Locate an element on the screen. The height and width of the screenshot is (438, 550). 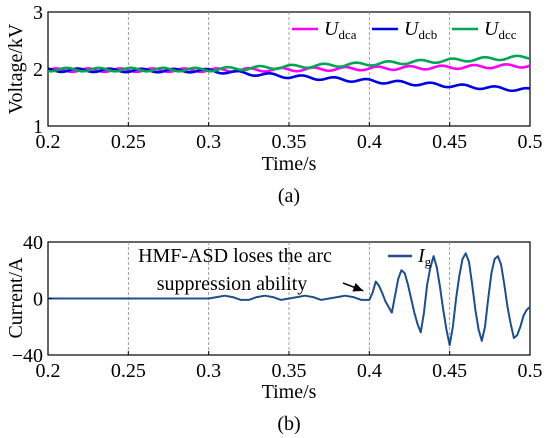
annotation-arrowhead is located at coordinates (358, 287).